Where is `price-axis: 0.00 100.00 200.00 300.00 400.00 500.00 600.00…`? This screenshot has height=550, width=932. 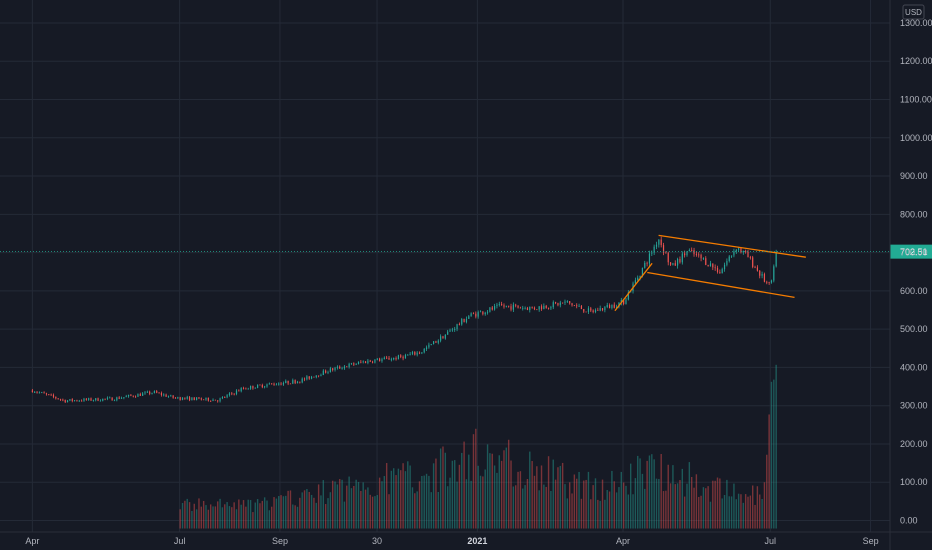
price-axis: 0.00 100.00 200.00 300.00 400.00 500.00 600.00… is located at coordinates (910, 275).